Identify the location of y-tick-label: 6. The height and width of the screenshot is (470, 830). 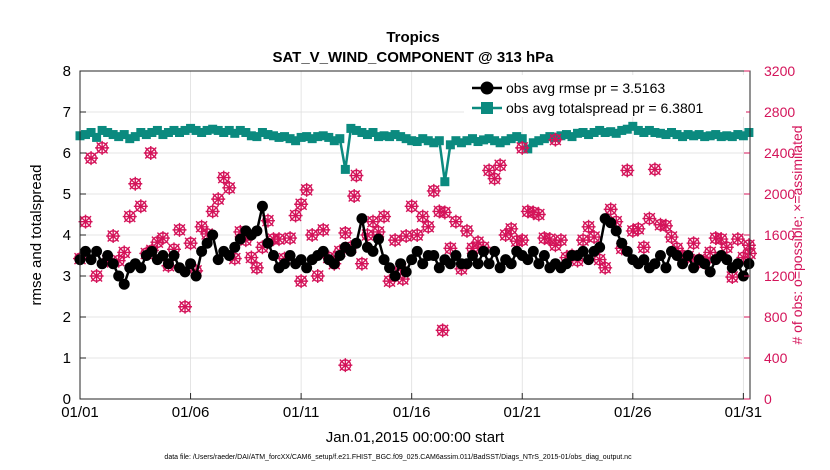
(67, 153).